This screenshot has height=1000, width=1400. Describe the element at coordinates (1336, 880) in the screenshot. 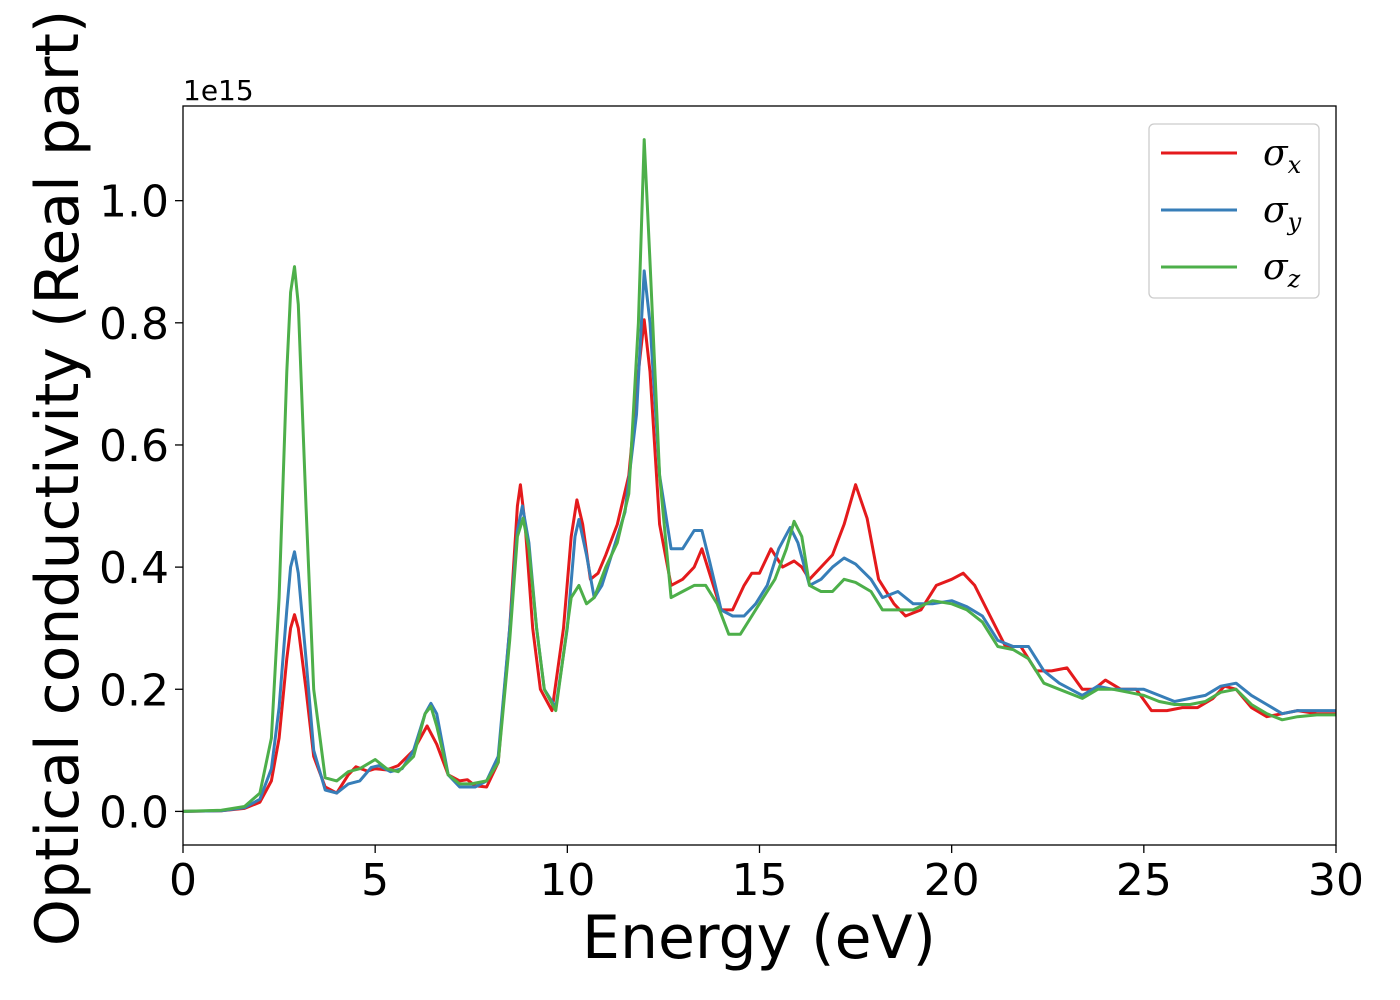

I see `x-tick-label: 30` at that location.